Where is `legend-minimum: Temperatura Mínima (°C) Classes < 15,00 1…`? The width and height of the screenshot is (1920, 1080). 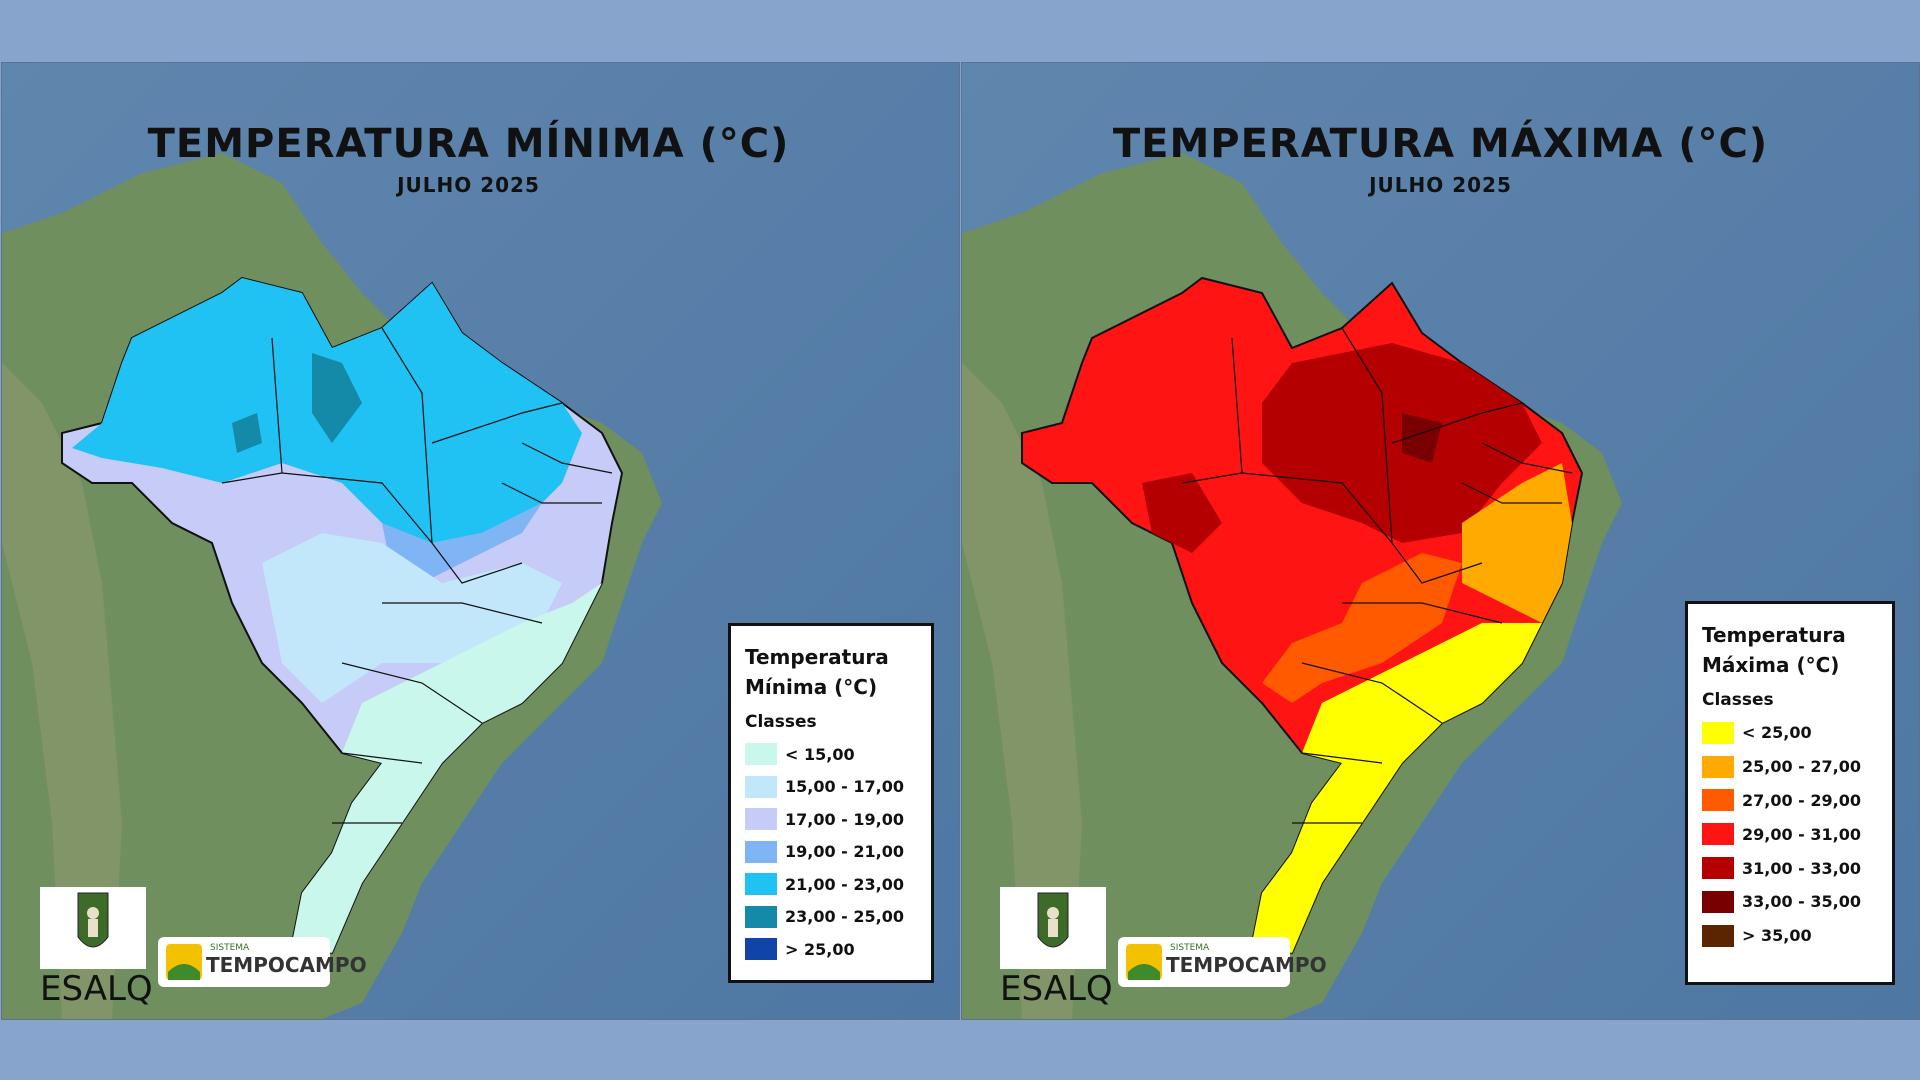 legend-minimum: Temperatura Mínima (°C) Classes < 15,00 1… is located at coordinates (831, 803).